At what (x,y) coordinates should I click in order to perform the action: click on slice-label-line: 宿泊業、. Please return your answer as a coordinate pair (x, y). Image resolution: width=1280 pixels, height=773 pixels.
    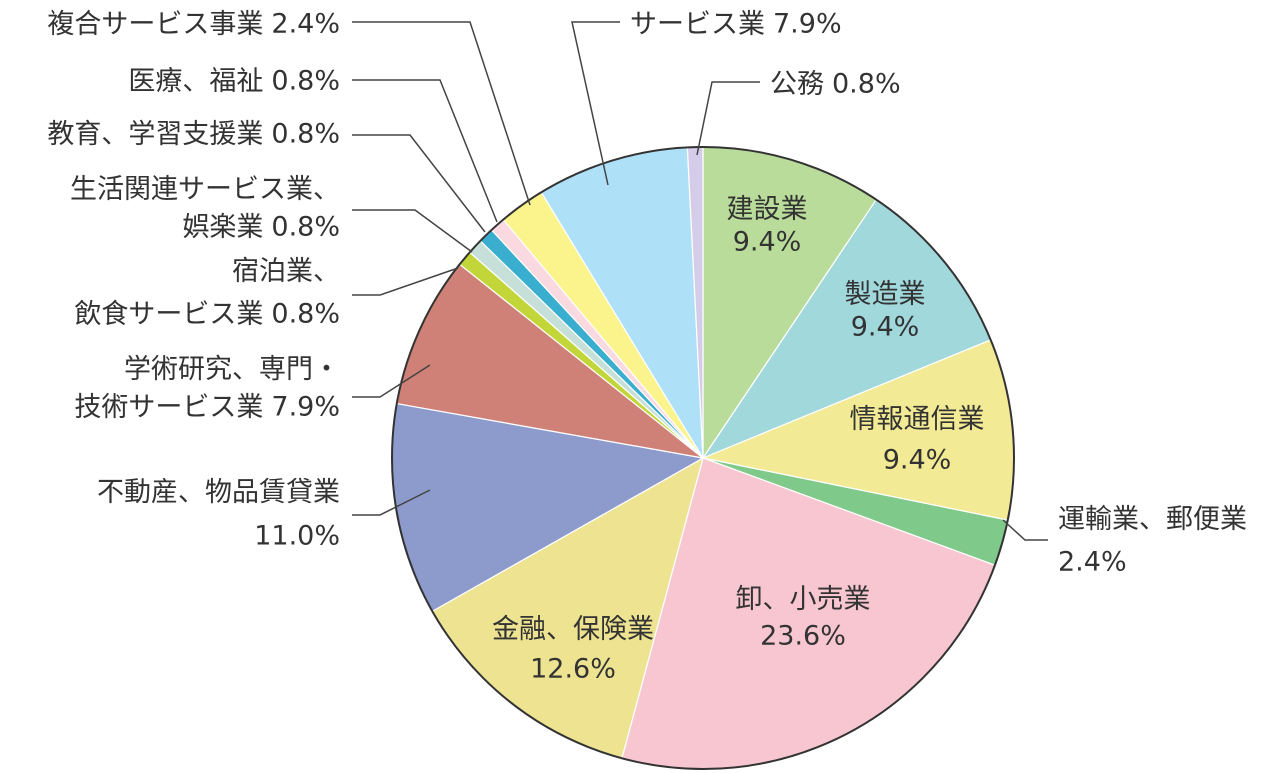
    Looking at the image, I should click on (286, 271).